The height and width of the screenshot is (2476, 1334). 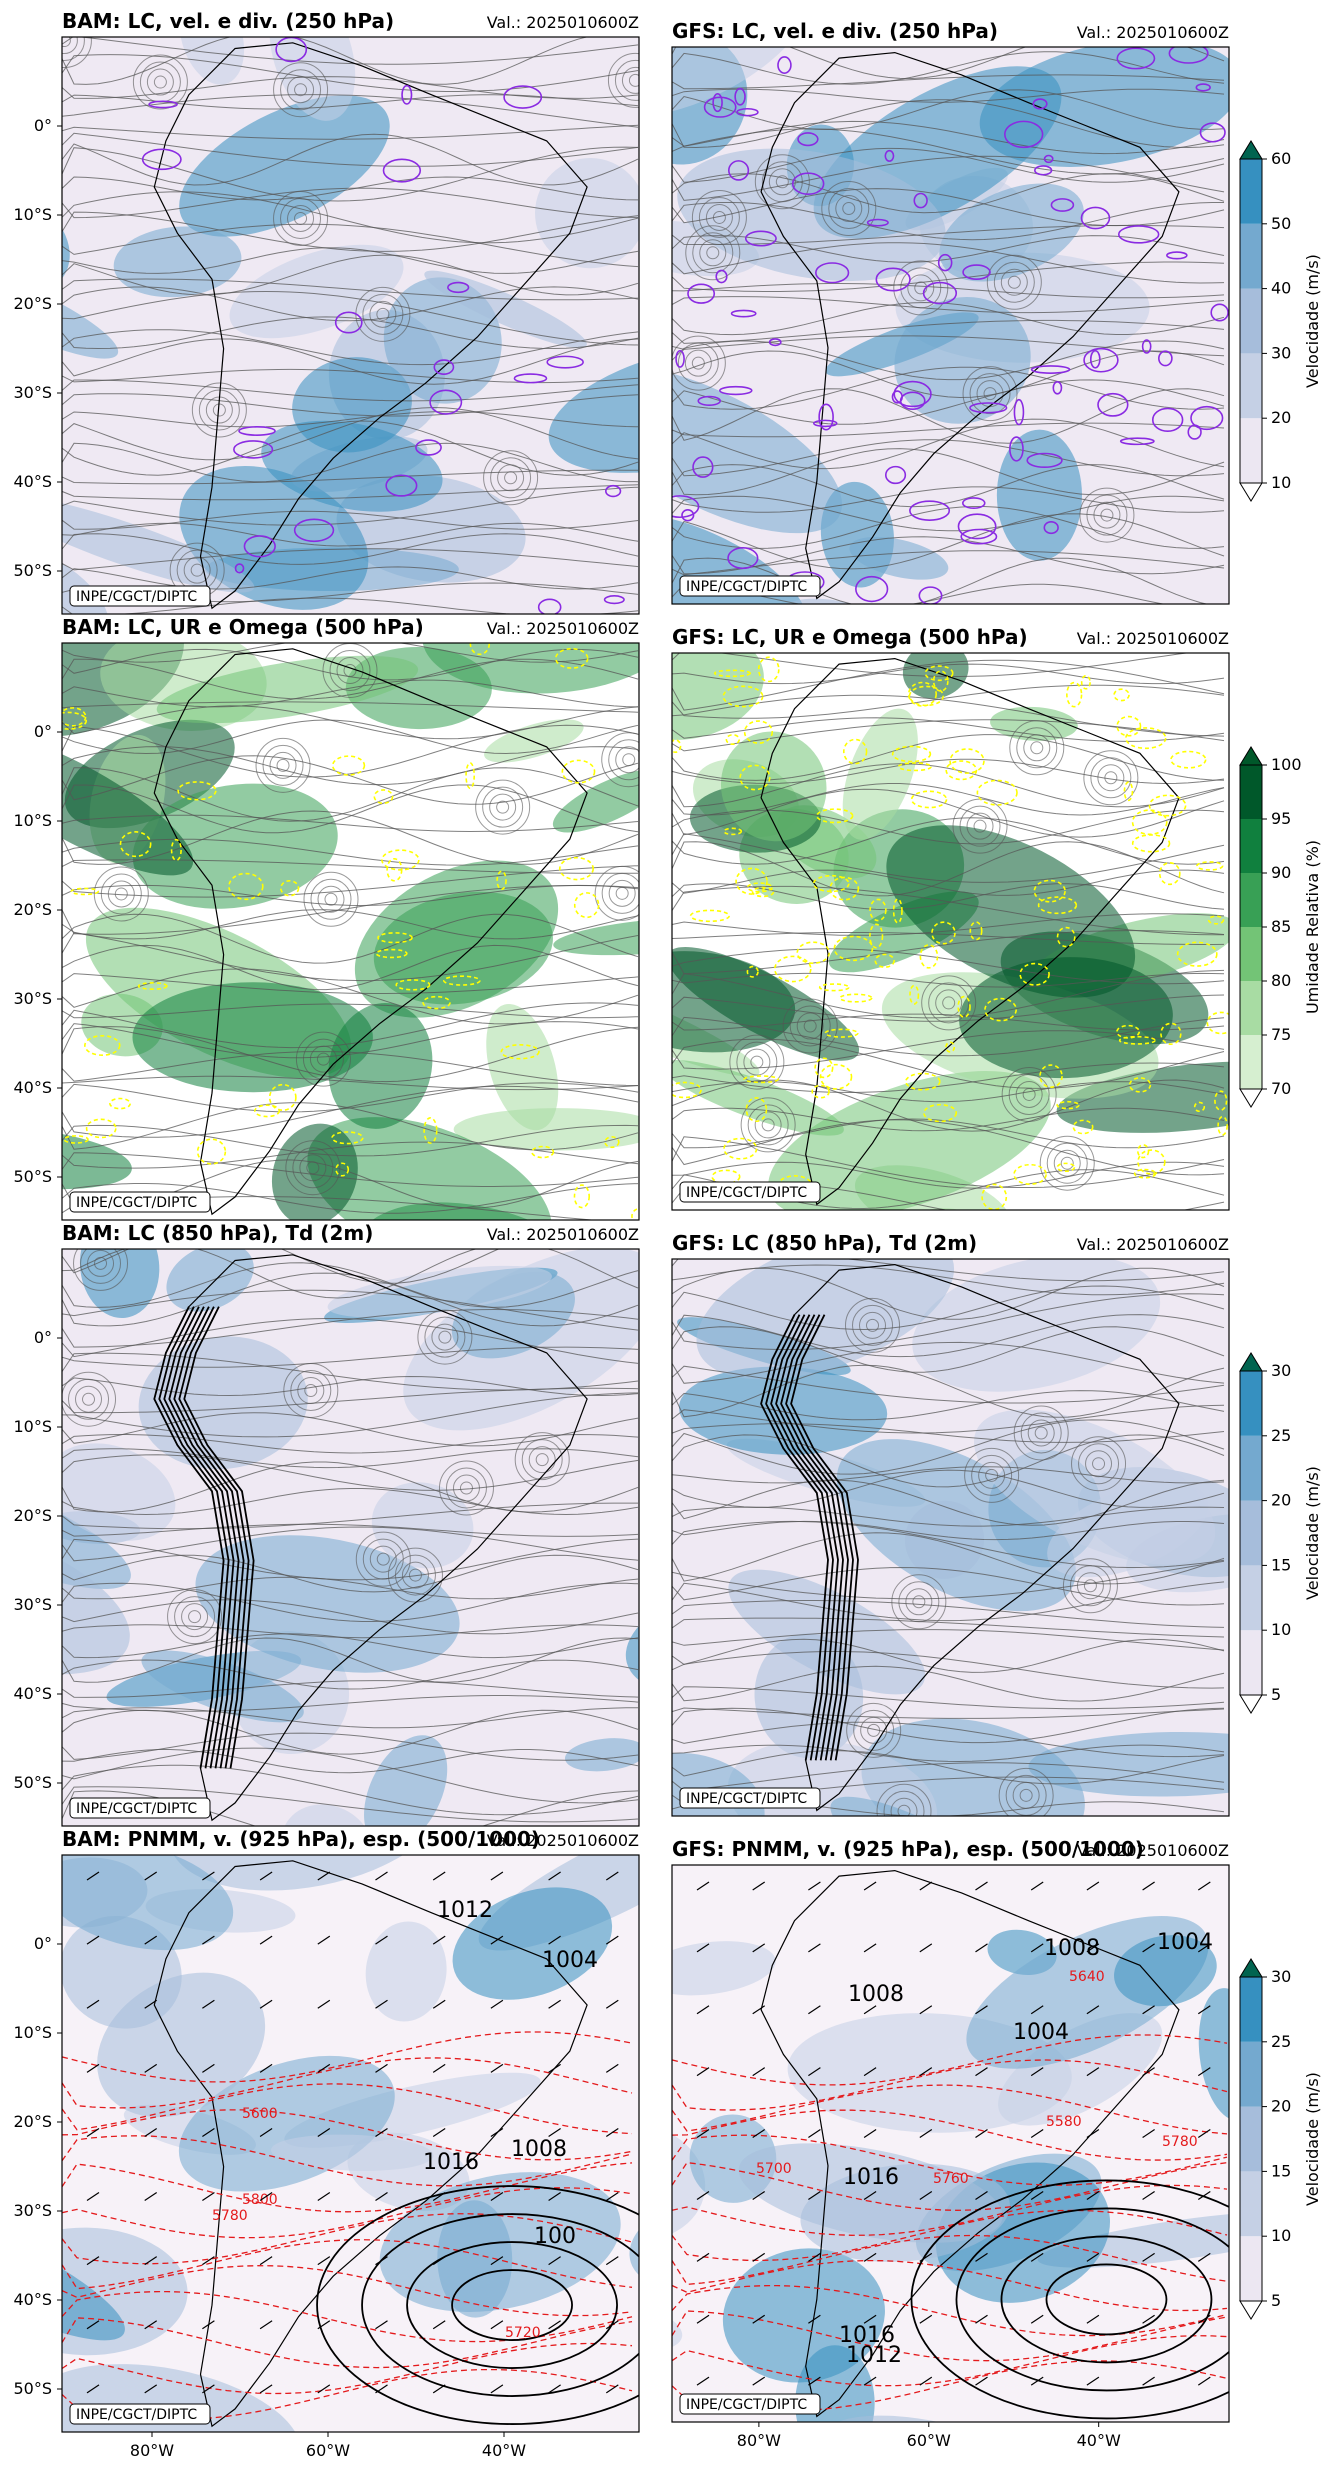 What do you see at coordinates (1280, 927) in the screenshot?
I see `colorbar: 70 75 80 85 90 95 100 Umidade Relativa (%)` at bounding box center [1280, 927].